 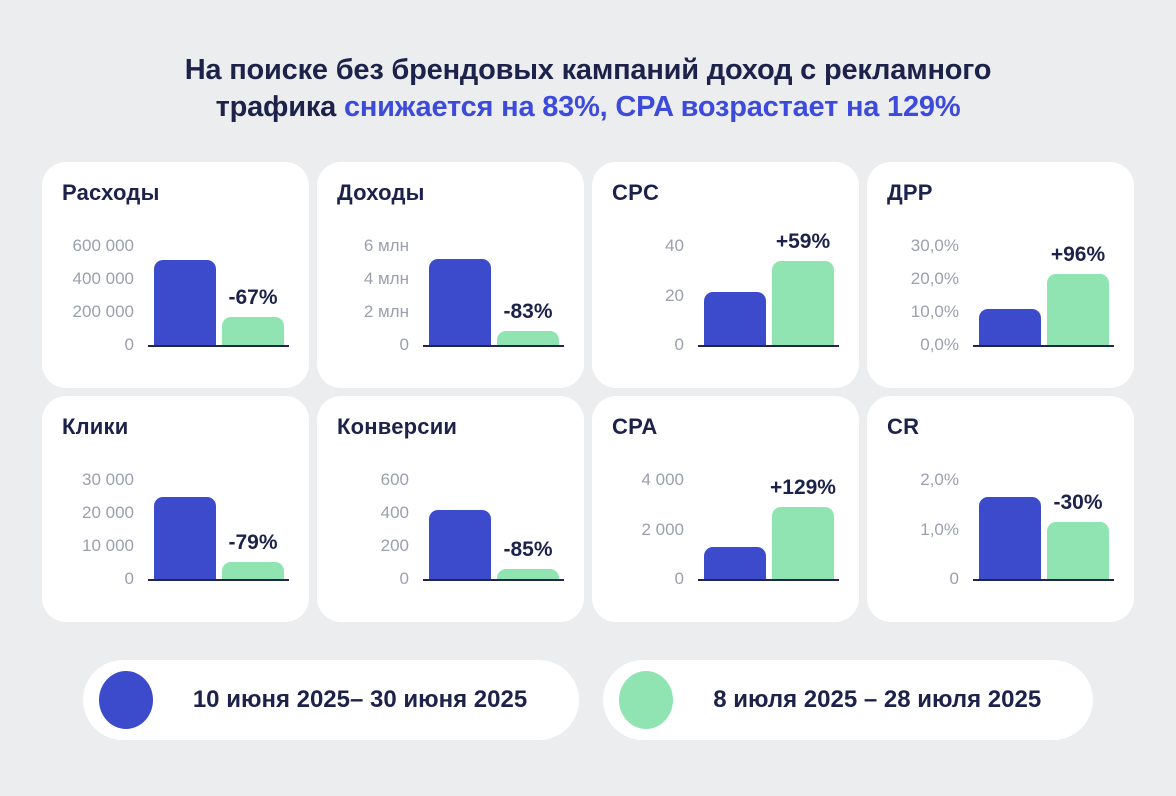 I want to click on delta-label: +59%, so click(x=803, y=241).